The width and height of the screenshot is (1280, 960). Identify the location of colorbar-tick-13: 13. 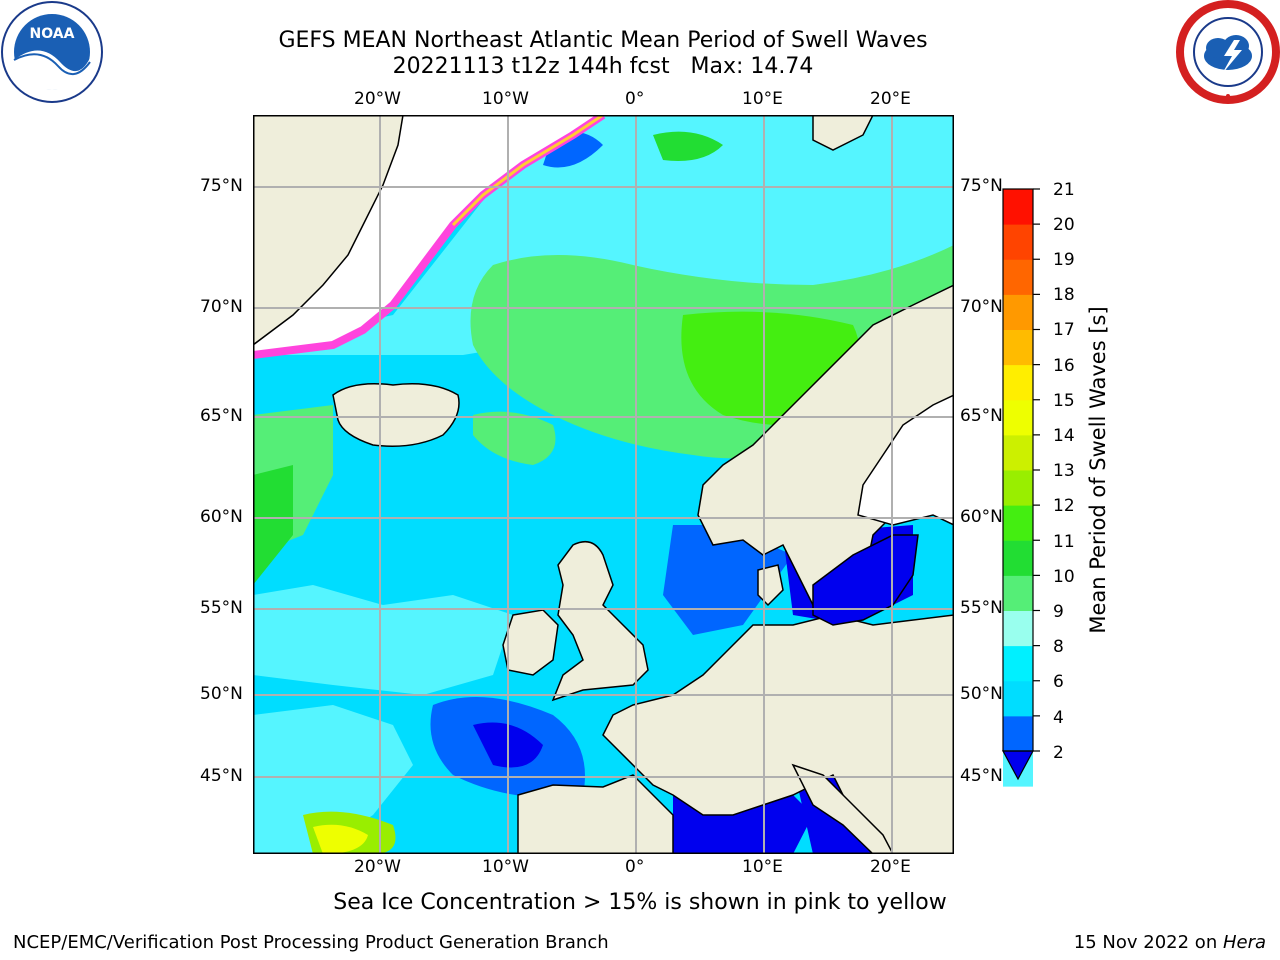
(1064, 471).